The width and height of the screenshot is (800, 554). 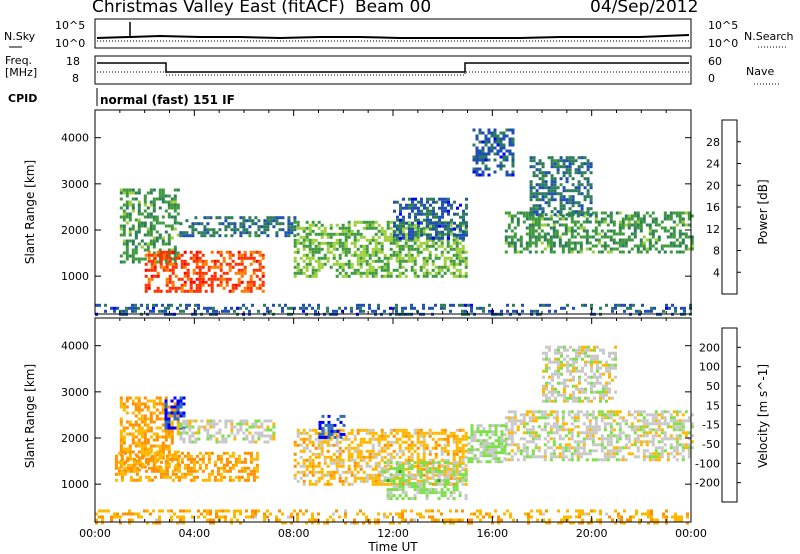 I want to click on colorbar-tick-label: 20, so click(x=713, y=185).